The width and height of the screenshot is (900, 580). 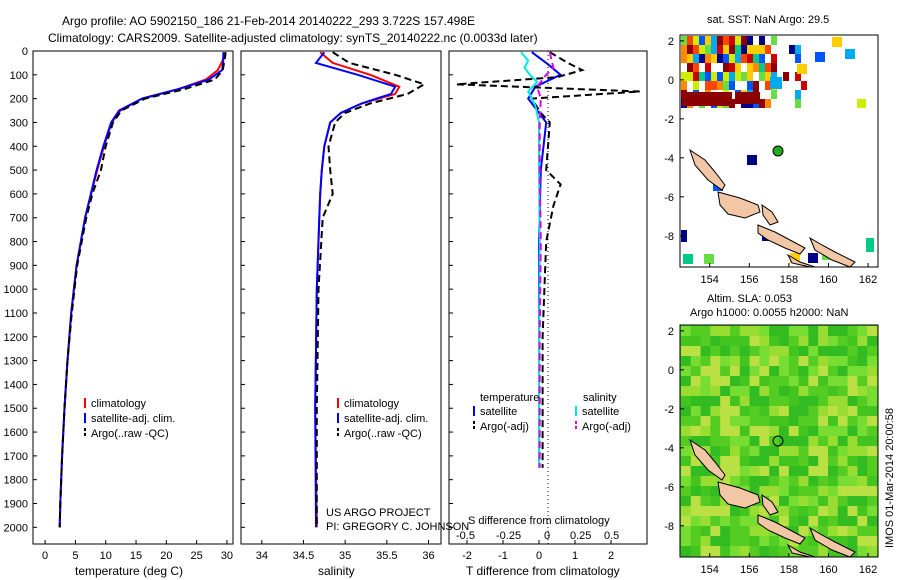 I want to click on map-y-label: 0, so click(x=671, y=371).